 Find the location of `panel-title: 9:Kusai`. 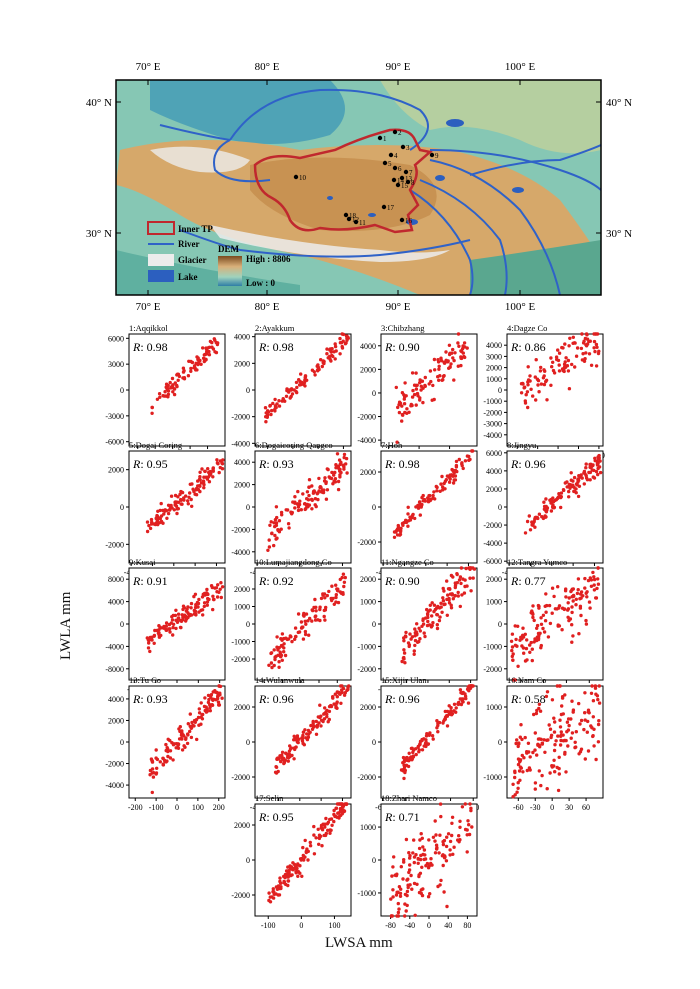

panel-title: 9:Kusai is located at coordinates (142, 562).